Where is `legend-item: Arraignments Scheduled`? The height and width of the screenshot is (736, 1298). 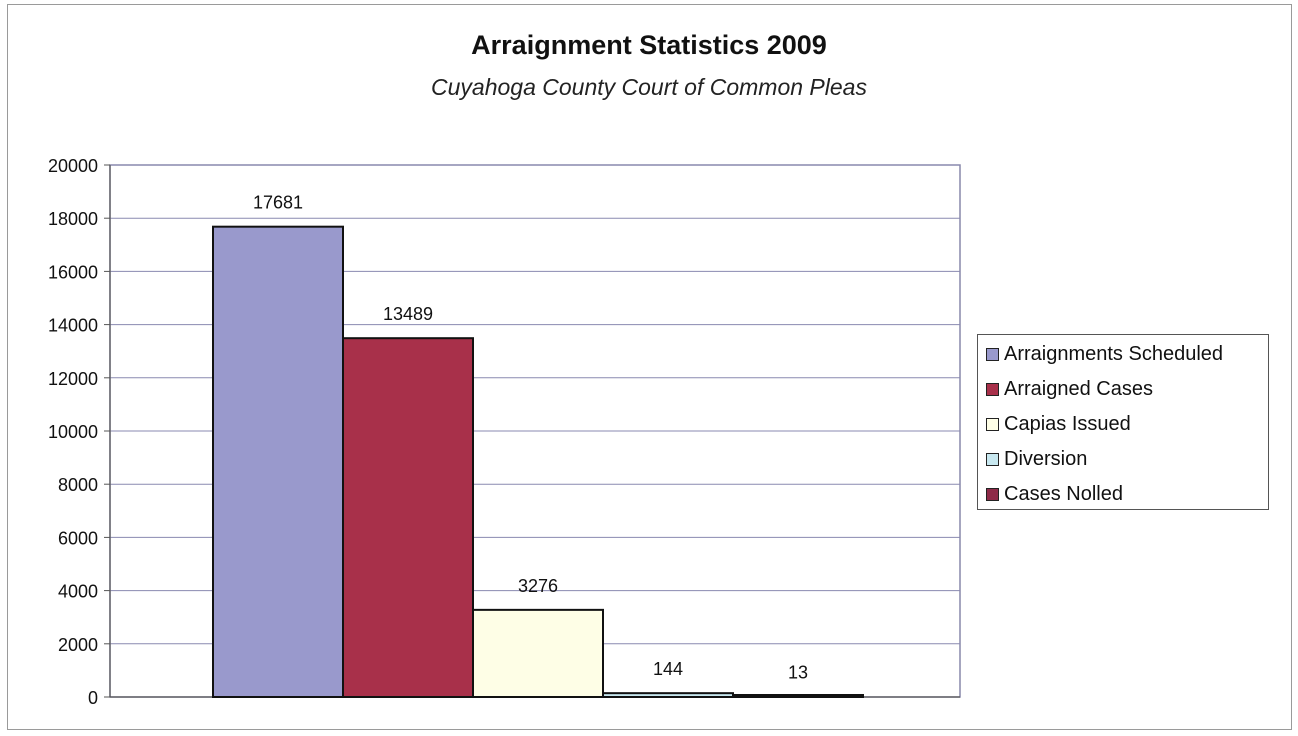 legend-item: Arraignments Scheduled is located at coordinates (1104, 354).